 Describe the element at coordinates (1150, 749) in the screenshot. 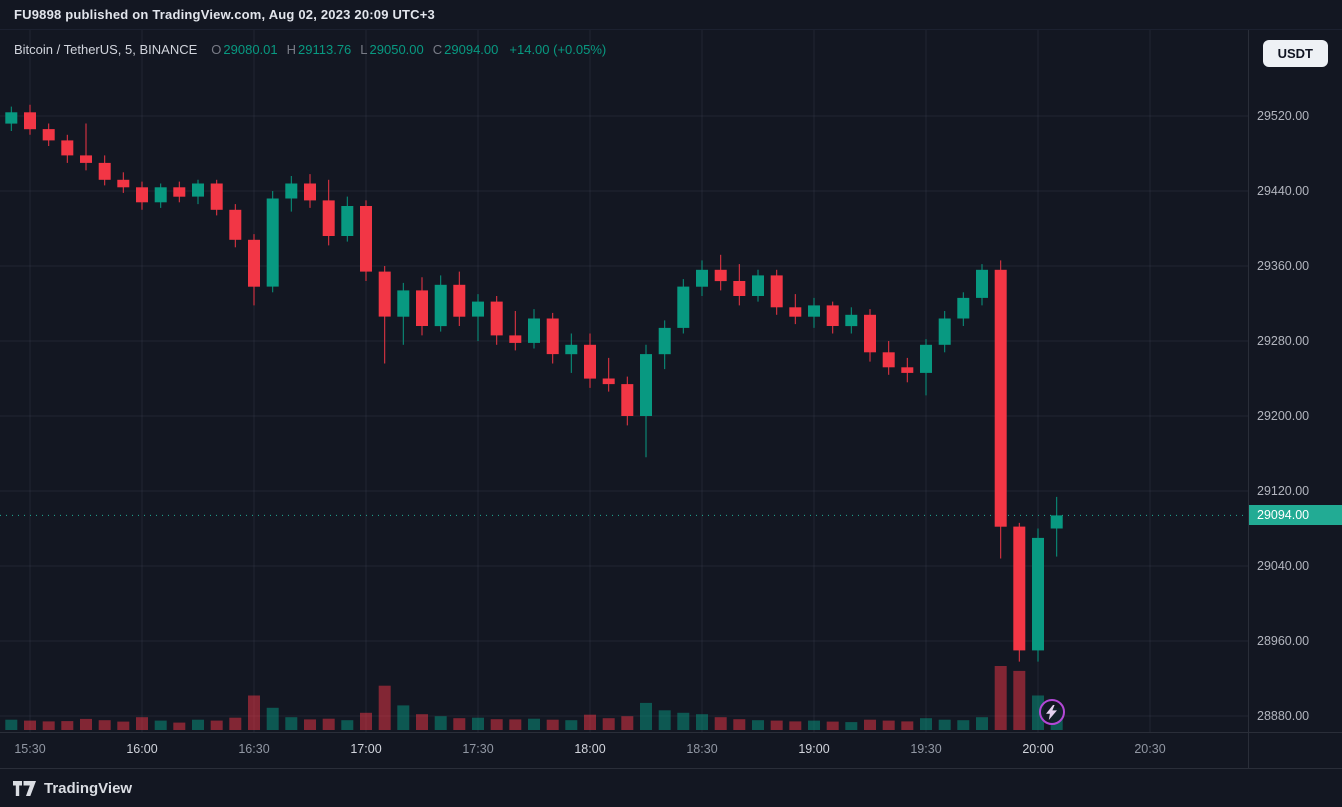

I see `time-axis-label: 20:30` at that location.